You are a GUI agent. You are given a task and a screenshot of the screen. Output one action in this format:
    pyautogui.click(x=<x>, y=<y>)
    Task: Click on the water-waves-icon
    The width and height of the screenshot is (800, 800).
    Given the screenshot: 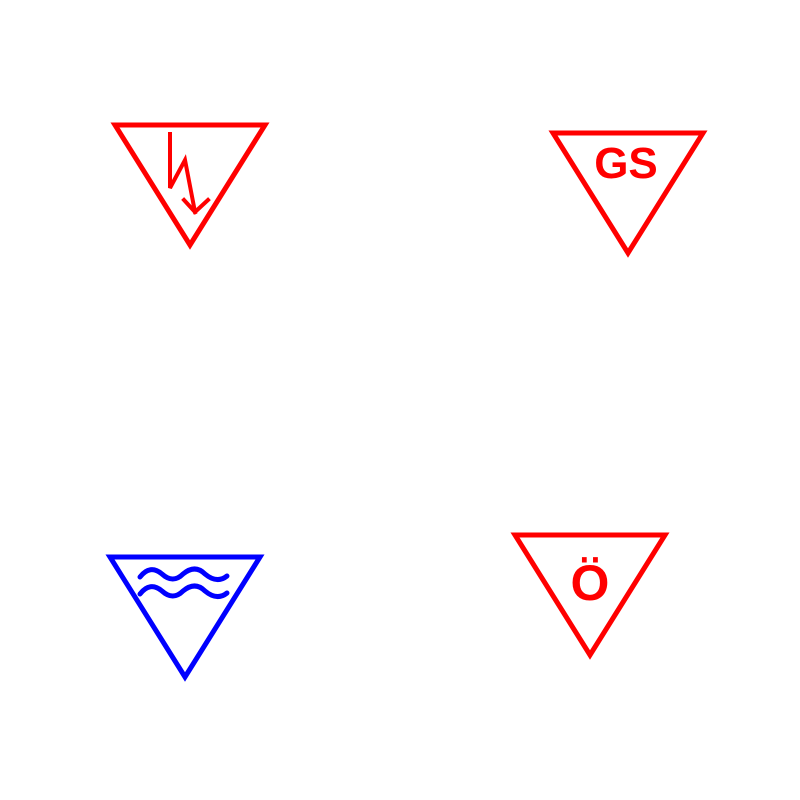 What is the action you would take?
    pyautogui.click(x=183, y=582)
    